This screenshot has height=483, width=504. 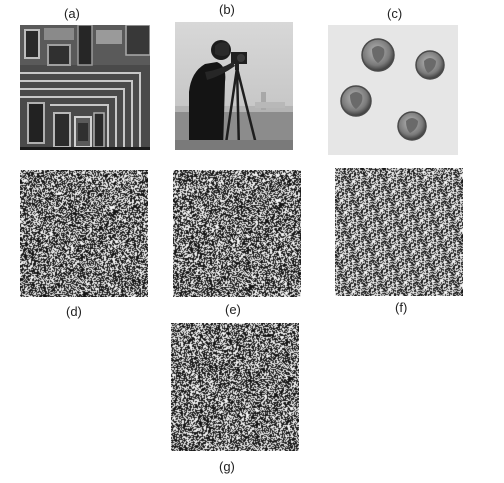 I want to click on panel-d-noise-image, so click(x=84, y=233).